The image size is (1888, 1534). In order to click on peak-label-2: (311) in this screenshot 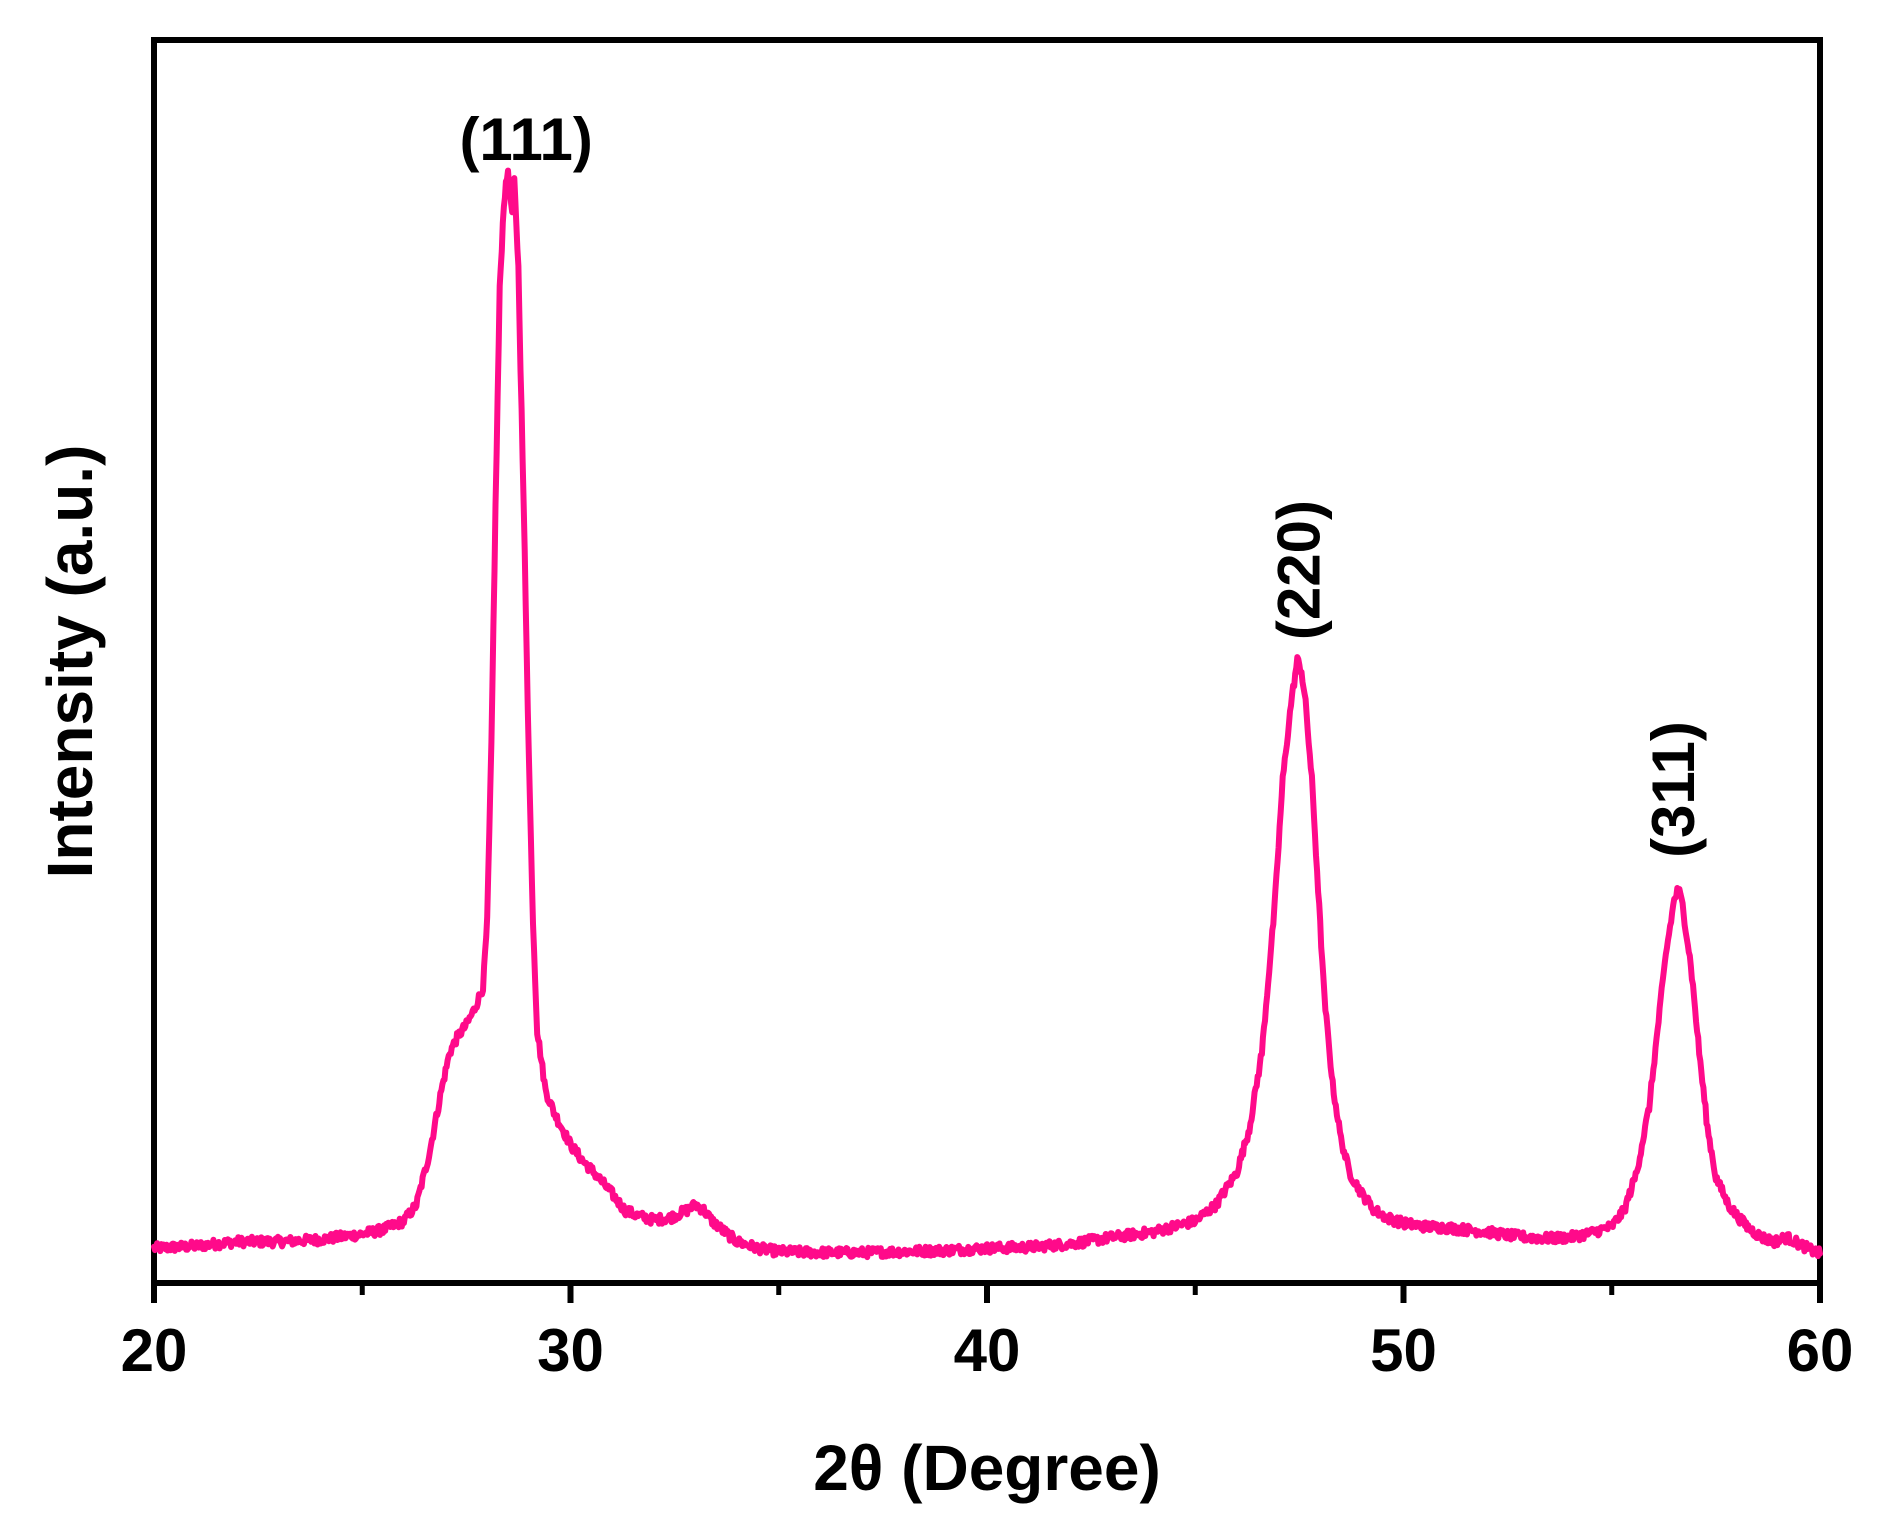, I will do `click(1673, 789)`.